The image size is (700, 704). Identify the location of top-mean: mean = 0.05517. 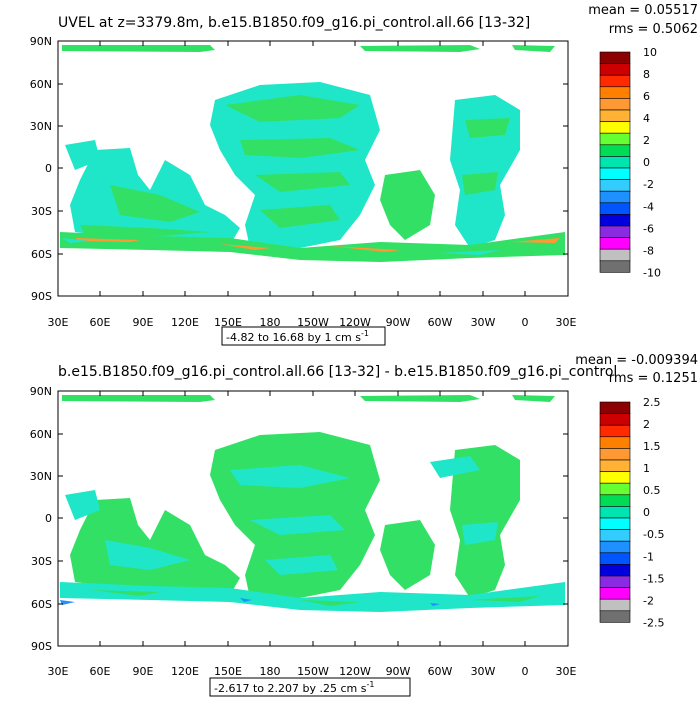
(643, 10).